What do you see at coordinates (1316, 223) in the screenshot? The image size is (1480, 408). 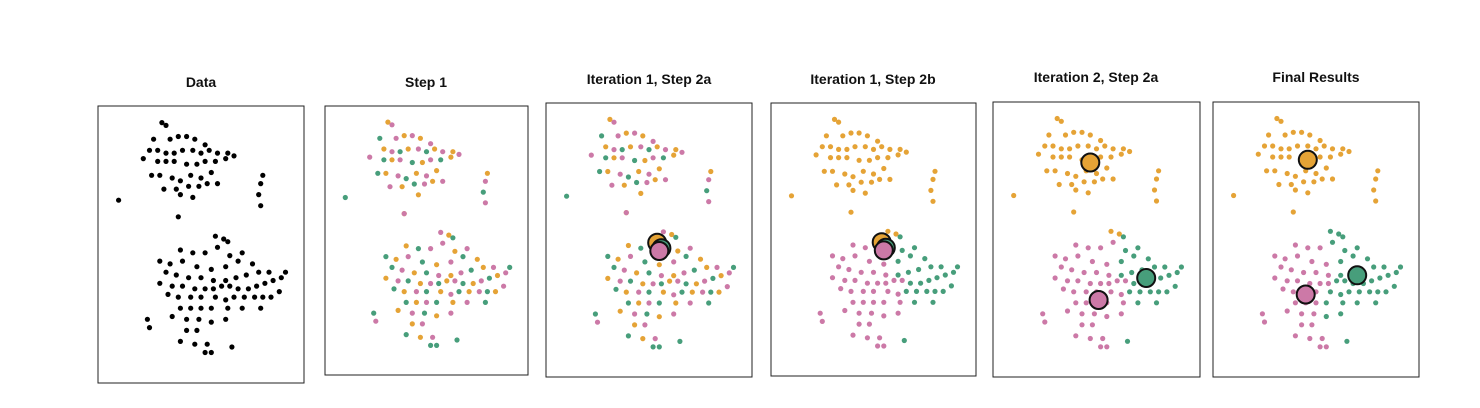 I see `panel-final-results: Final Results` at bounding box center [1316, 223].